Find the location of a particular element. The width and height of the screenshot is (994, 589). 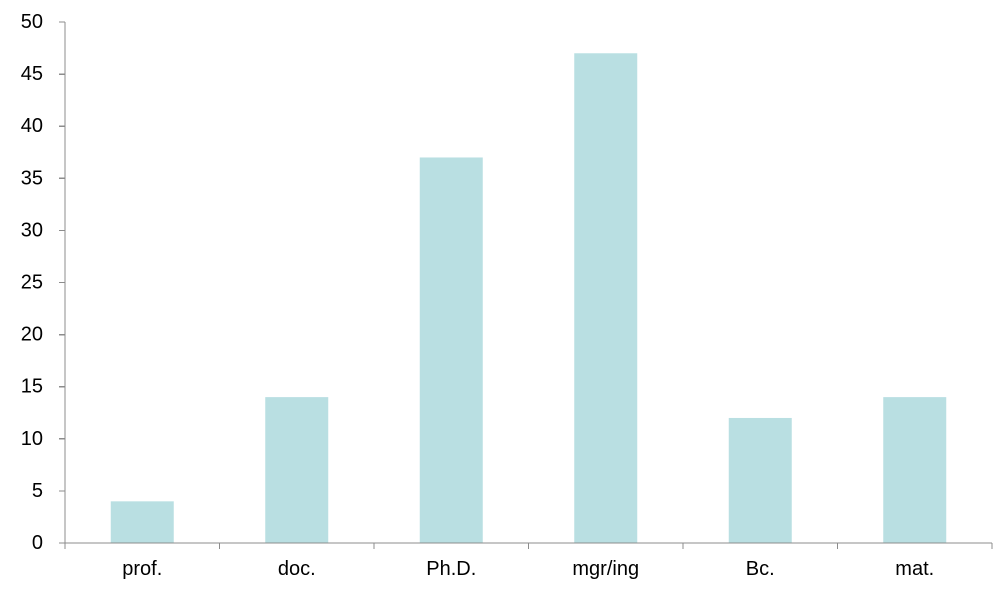

bar-doc is located at coordinates (297, 470).